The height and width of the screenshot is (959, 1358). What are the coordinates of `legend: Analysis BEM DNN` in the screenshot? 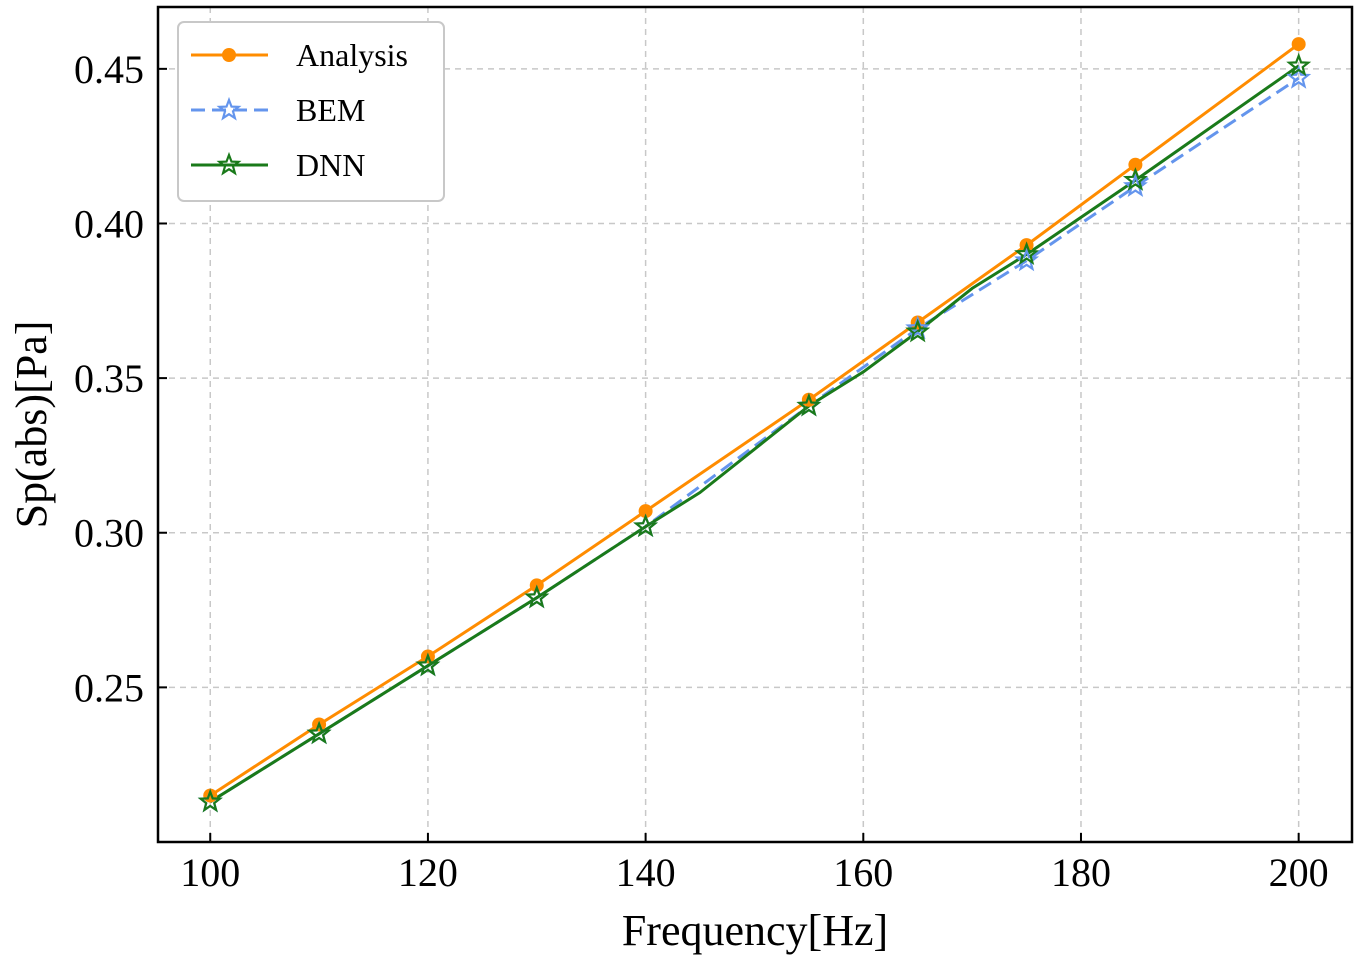 It's located at (311, 111).